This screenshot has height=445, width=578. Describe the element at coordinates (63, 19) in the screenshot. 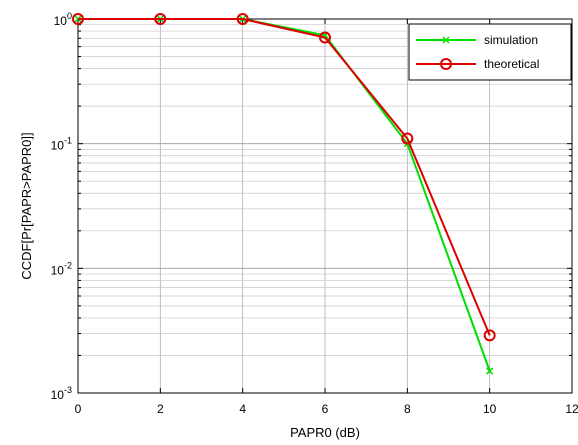

I see `y-tick-label: 10⁰` at that location.